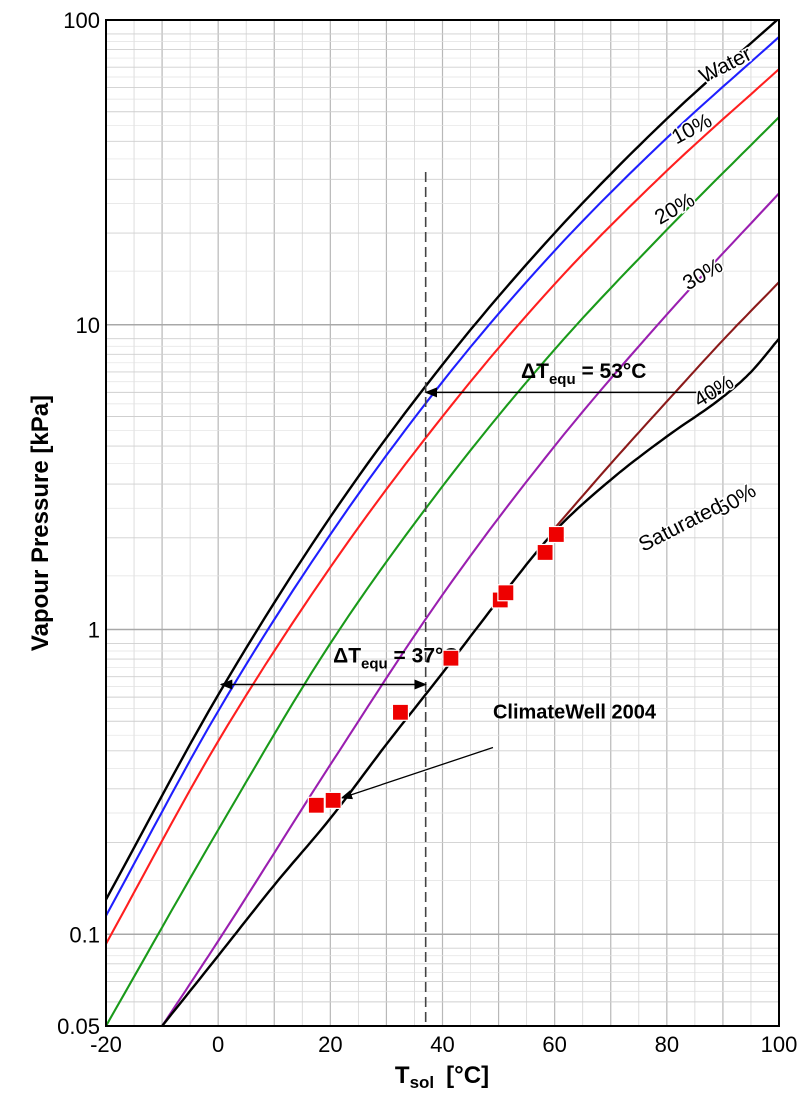 Image resolution: width=810 pixels, height=1095 pixels. I want to click on x-tick-label: 20, so click(330, 1044).